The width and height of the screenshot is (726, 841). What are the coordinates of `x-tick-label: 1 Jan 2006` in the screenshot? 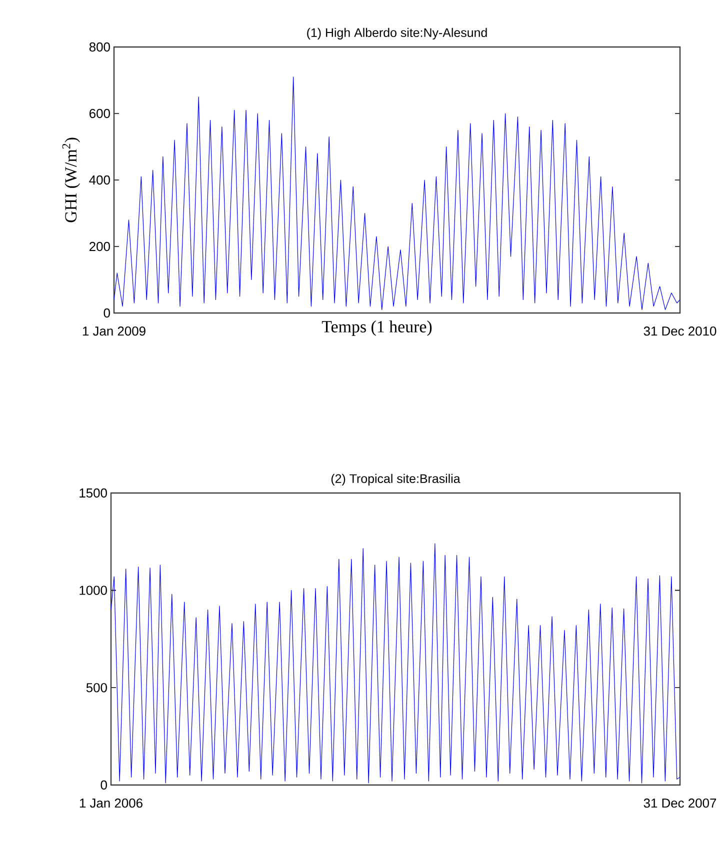 It's located at (111, 803).